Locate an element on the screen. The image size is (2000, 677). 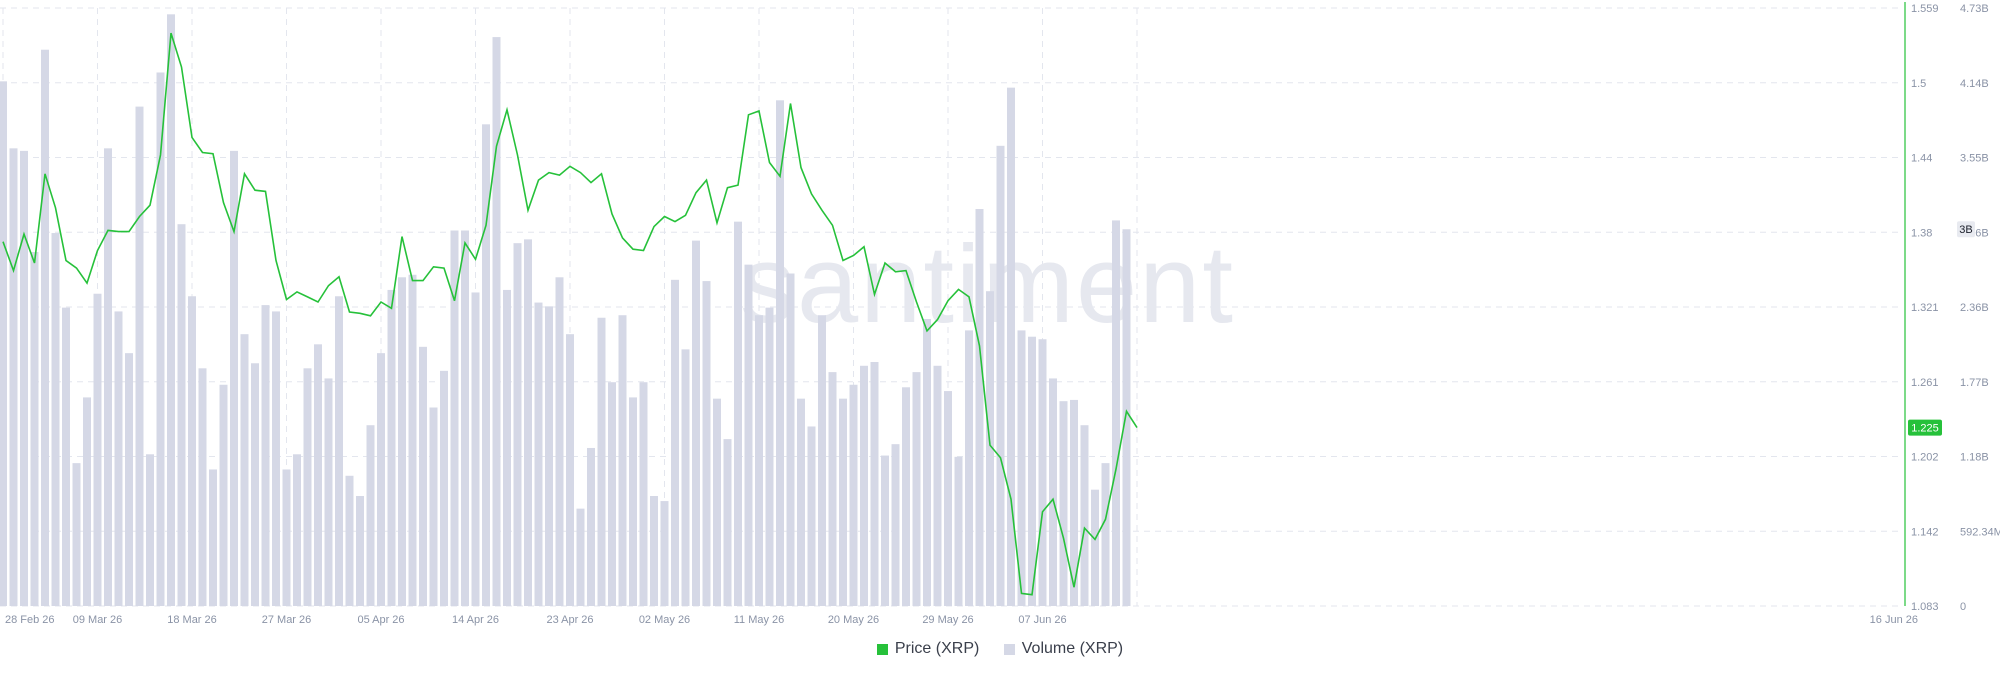
x-tick-label: 20 May 26 is located at coordinates (853, 620).